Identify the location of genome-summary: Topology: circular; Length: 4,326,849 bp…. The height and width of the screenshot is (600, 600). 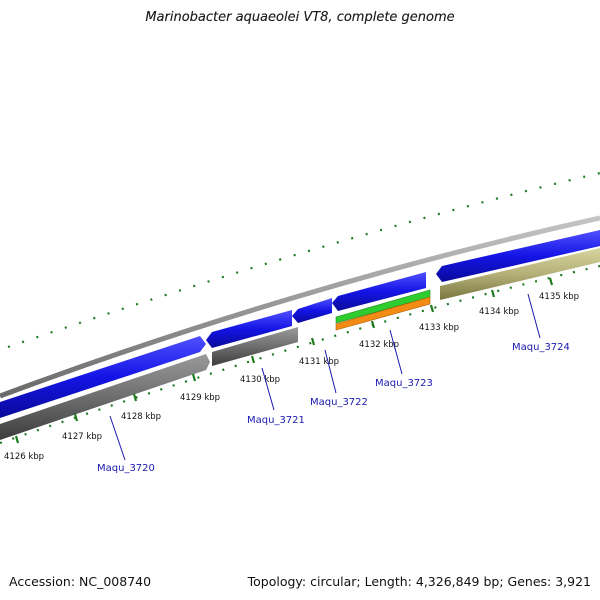
(419, 581).